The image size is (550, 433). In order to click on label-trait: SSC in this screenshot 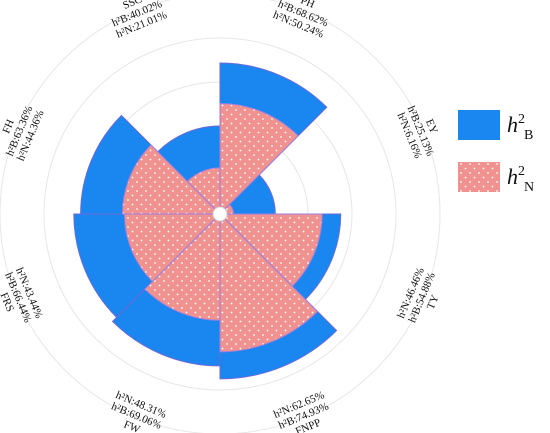, I will do `click(132, 6)`.